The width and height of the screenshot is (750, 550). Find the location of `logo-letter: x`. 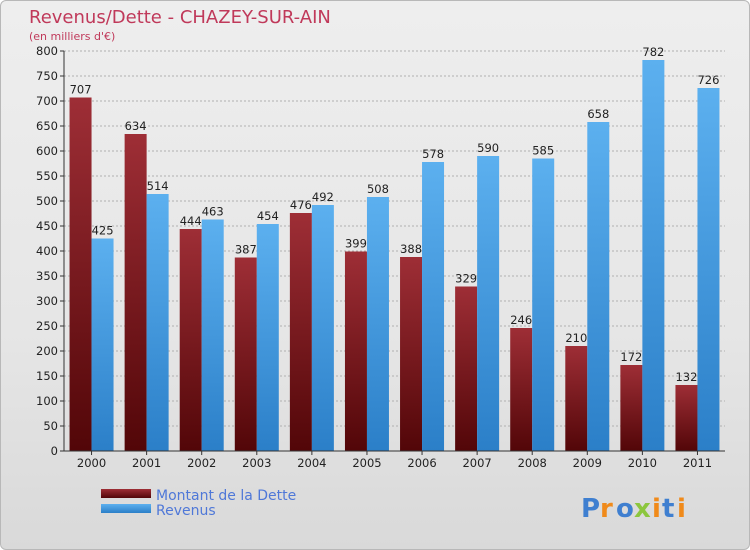

logo-letter: x is located at coordinates (642, 509).